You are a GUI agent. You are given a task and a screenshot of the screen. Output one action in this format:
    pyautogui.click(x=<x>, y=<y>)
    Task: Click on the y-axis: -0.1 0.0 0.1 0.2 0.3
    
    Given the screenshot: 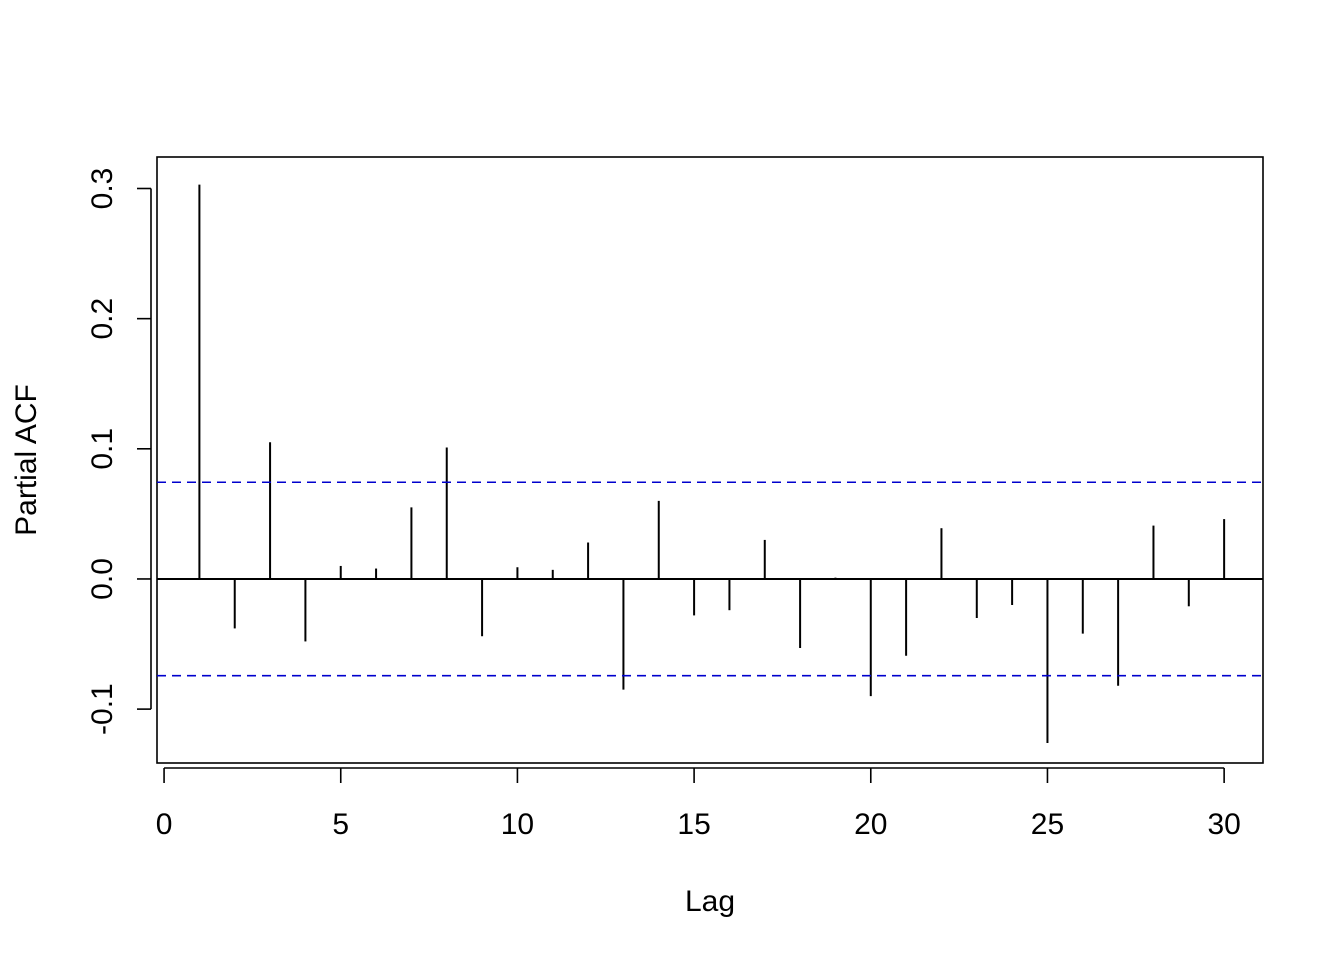 What is the action you would take?
    pyautogui.click(x=119, y=451)
    